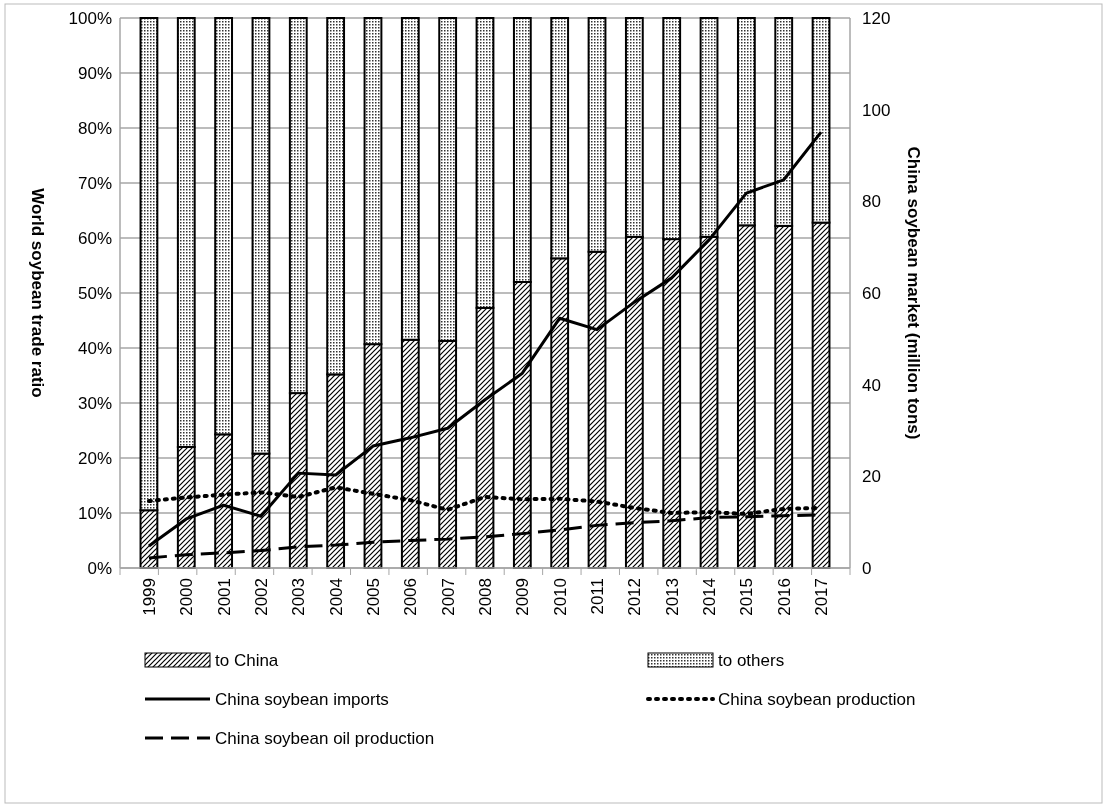 The width and height of the screenshot is (1107, 809). I want to click on y2-tick-label: 20, so click(871, 477).